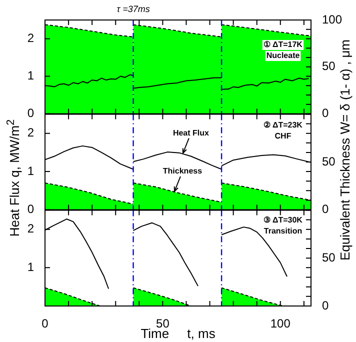 This screenshot has width=356, height=342. I want to click on annotation: Heat Flux, so click(191, 133).